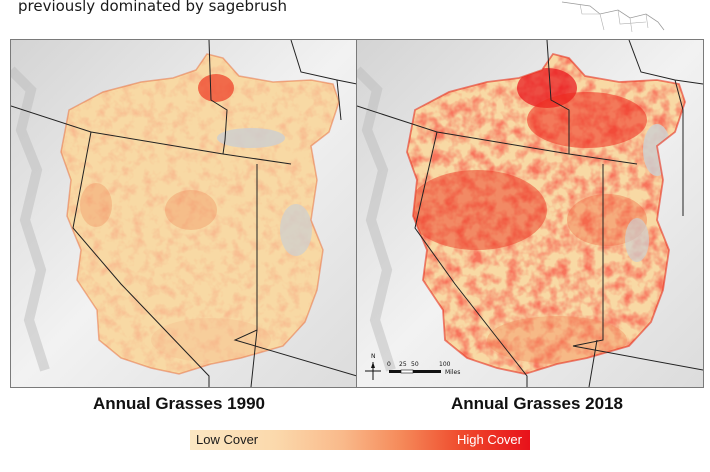 This screenshot has height=472, width=710. What do you see at coordinates (489, 439) in the screenshot?
I see `legend-high-label: High Cover` at bounding box center [489, 439].